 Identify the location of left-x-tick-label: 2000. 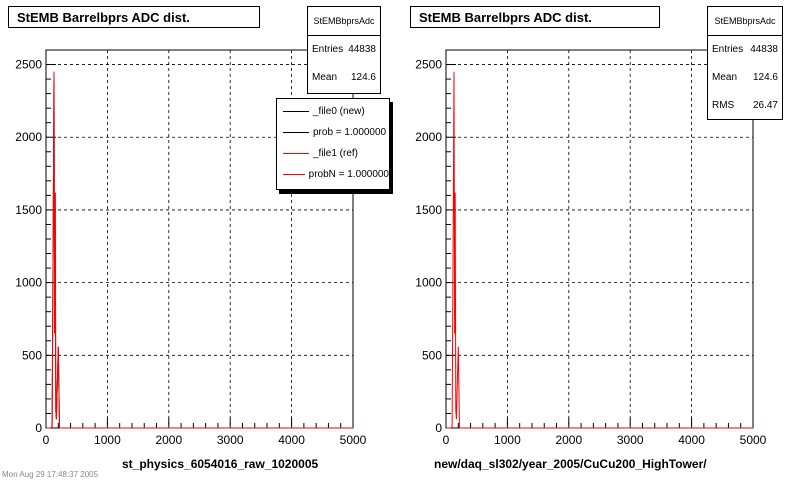
(168, 440).